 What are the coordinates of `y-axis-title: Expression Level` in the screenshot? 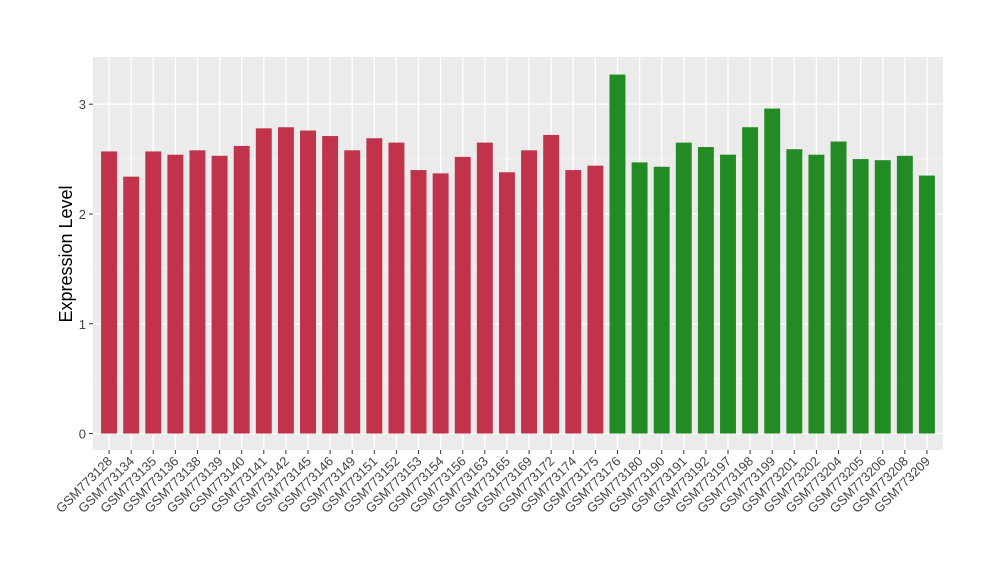 It's located at (66, 253).